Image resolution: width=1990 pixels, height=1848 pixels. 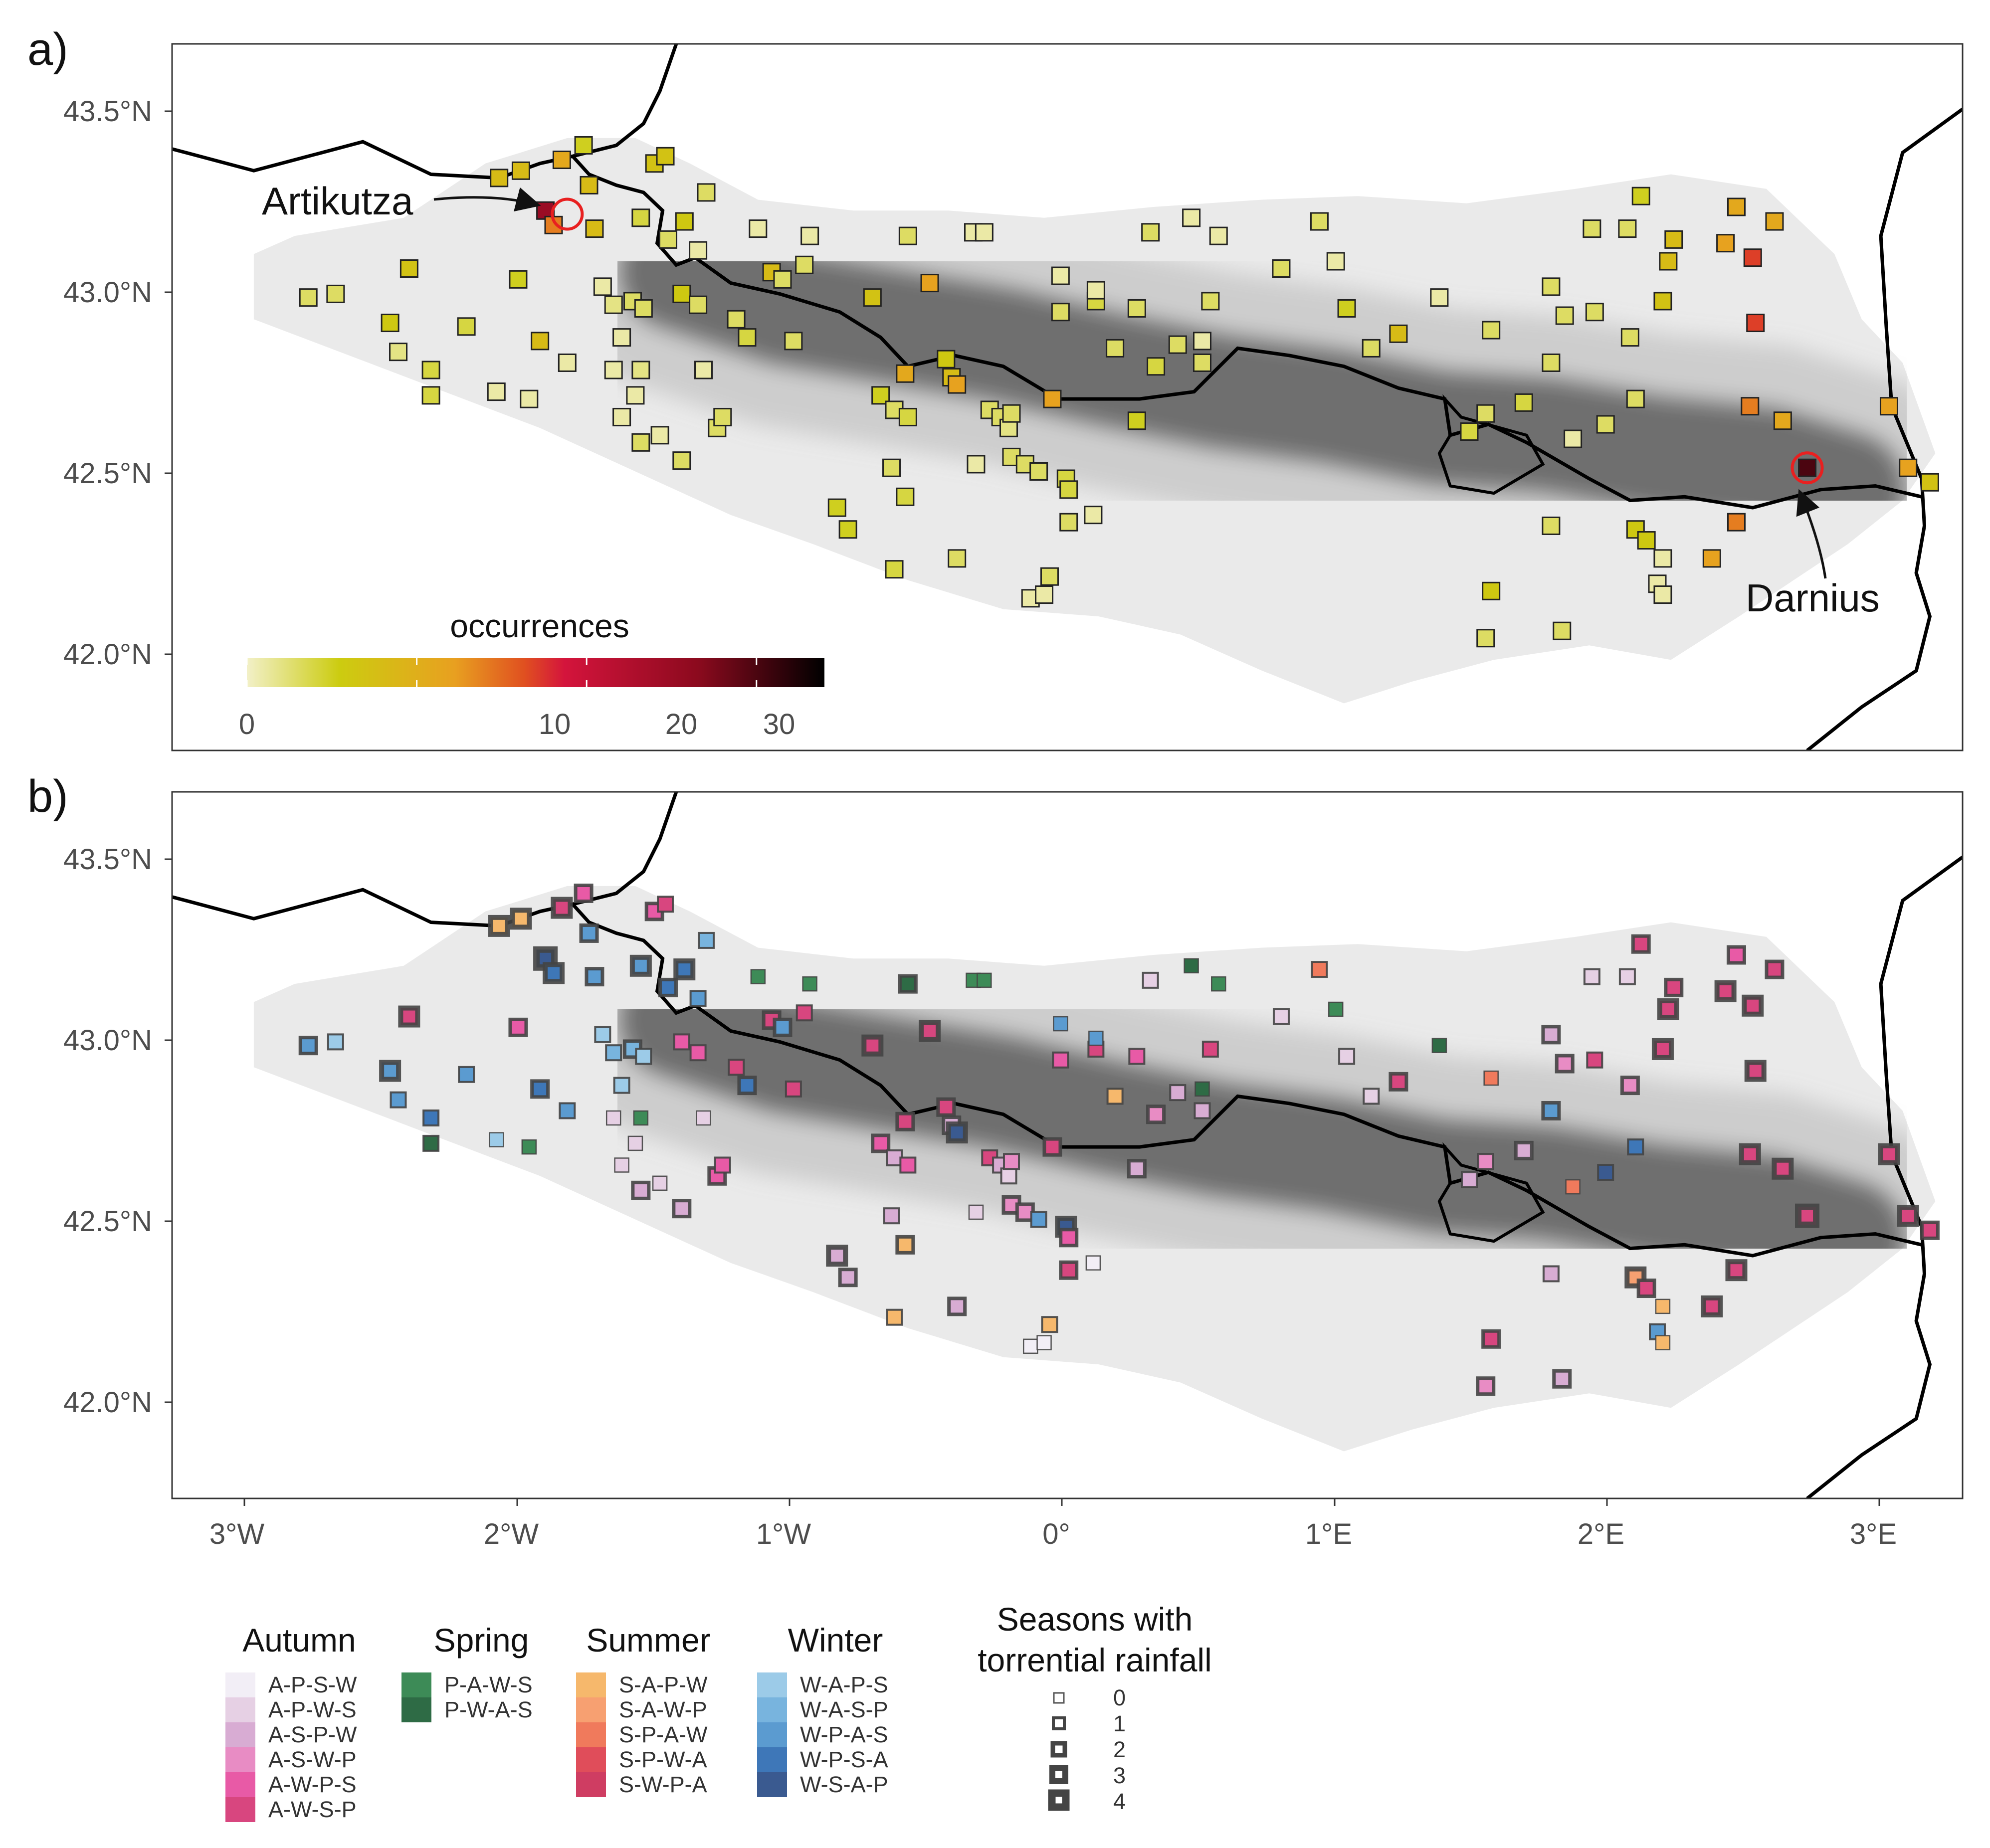 I want to click on colorbar-tick-label: 0, so click(x=247, y=724).